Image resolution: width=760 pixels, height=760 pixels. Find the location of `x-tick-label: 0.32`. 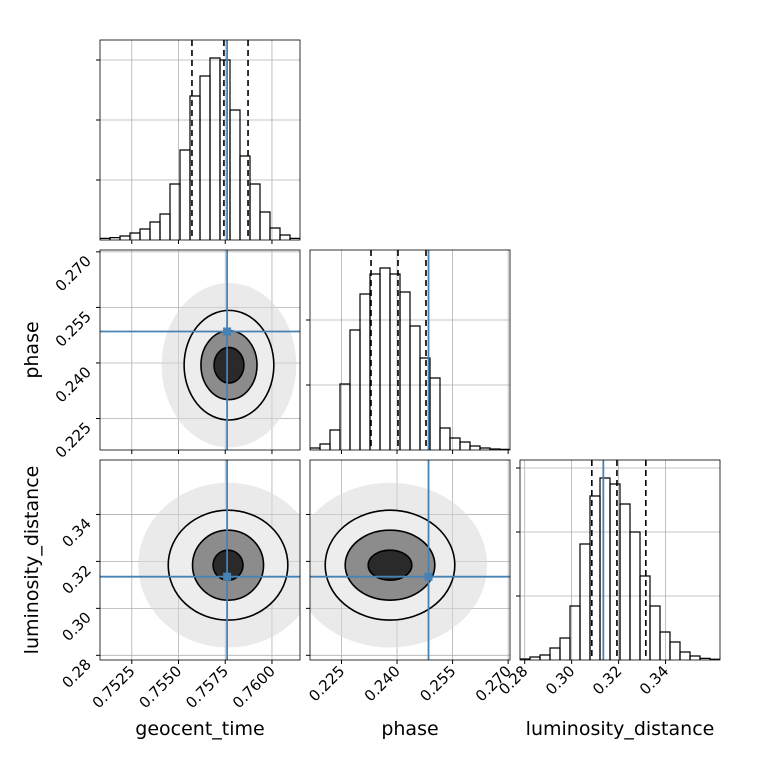

x-tick-label: 0.32 is located at coordinates (607, 680).